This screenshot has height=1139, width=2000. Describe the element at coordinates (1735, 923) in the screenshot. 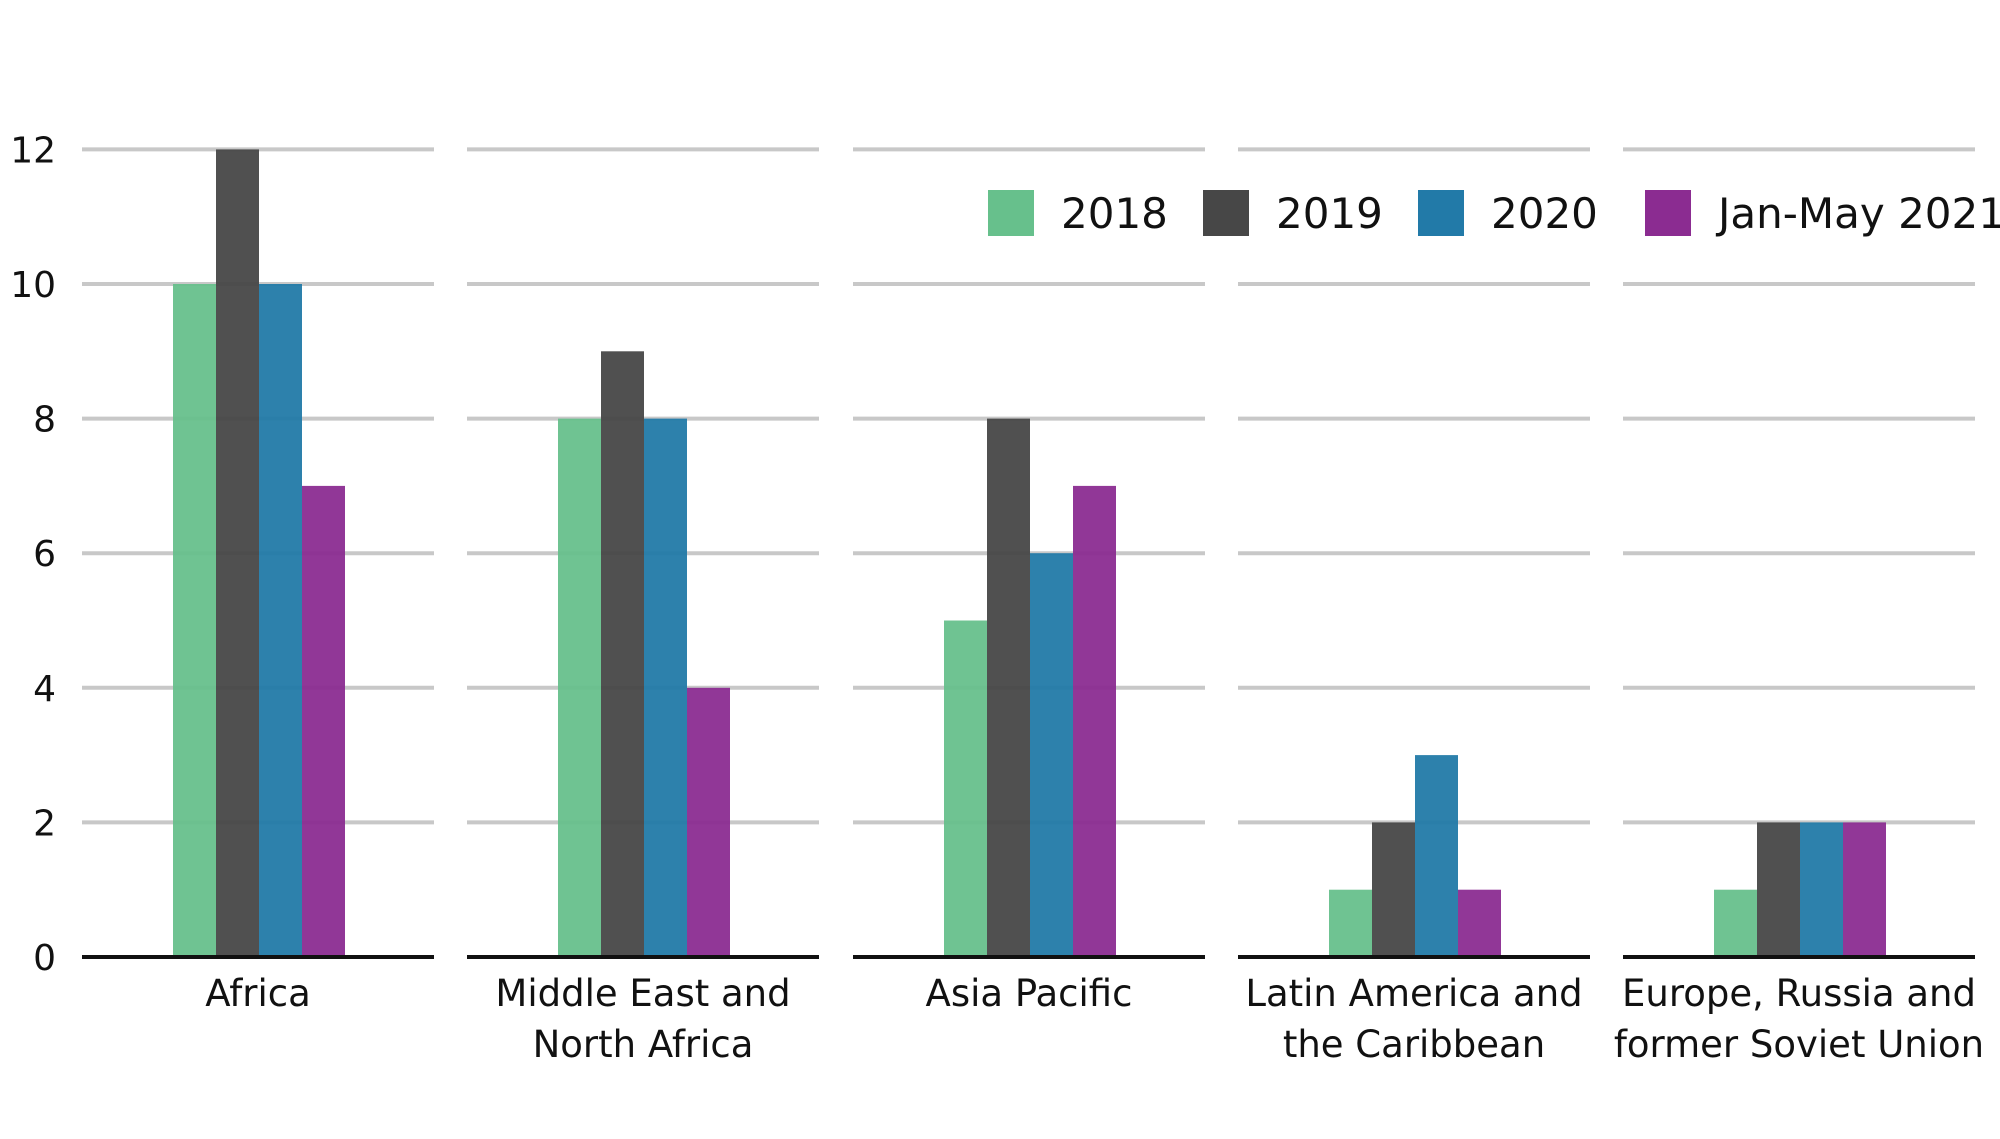

I see `bar-5-2018` at that location.